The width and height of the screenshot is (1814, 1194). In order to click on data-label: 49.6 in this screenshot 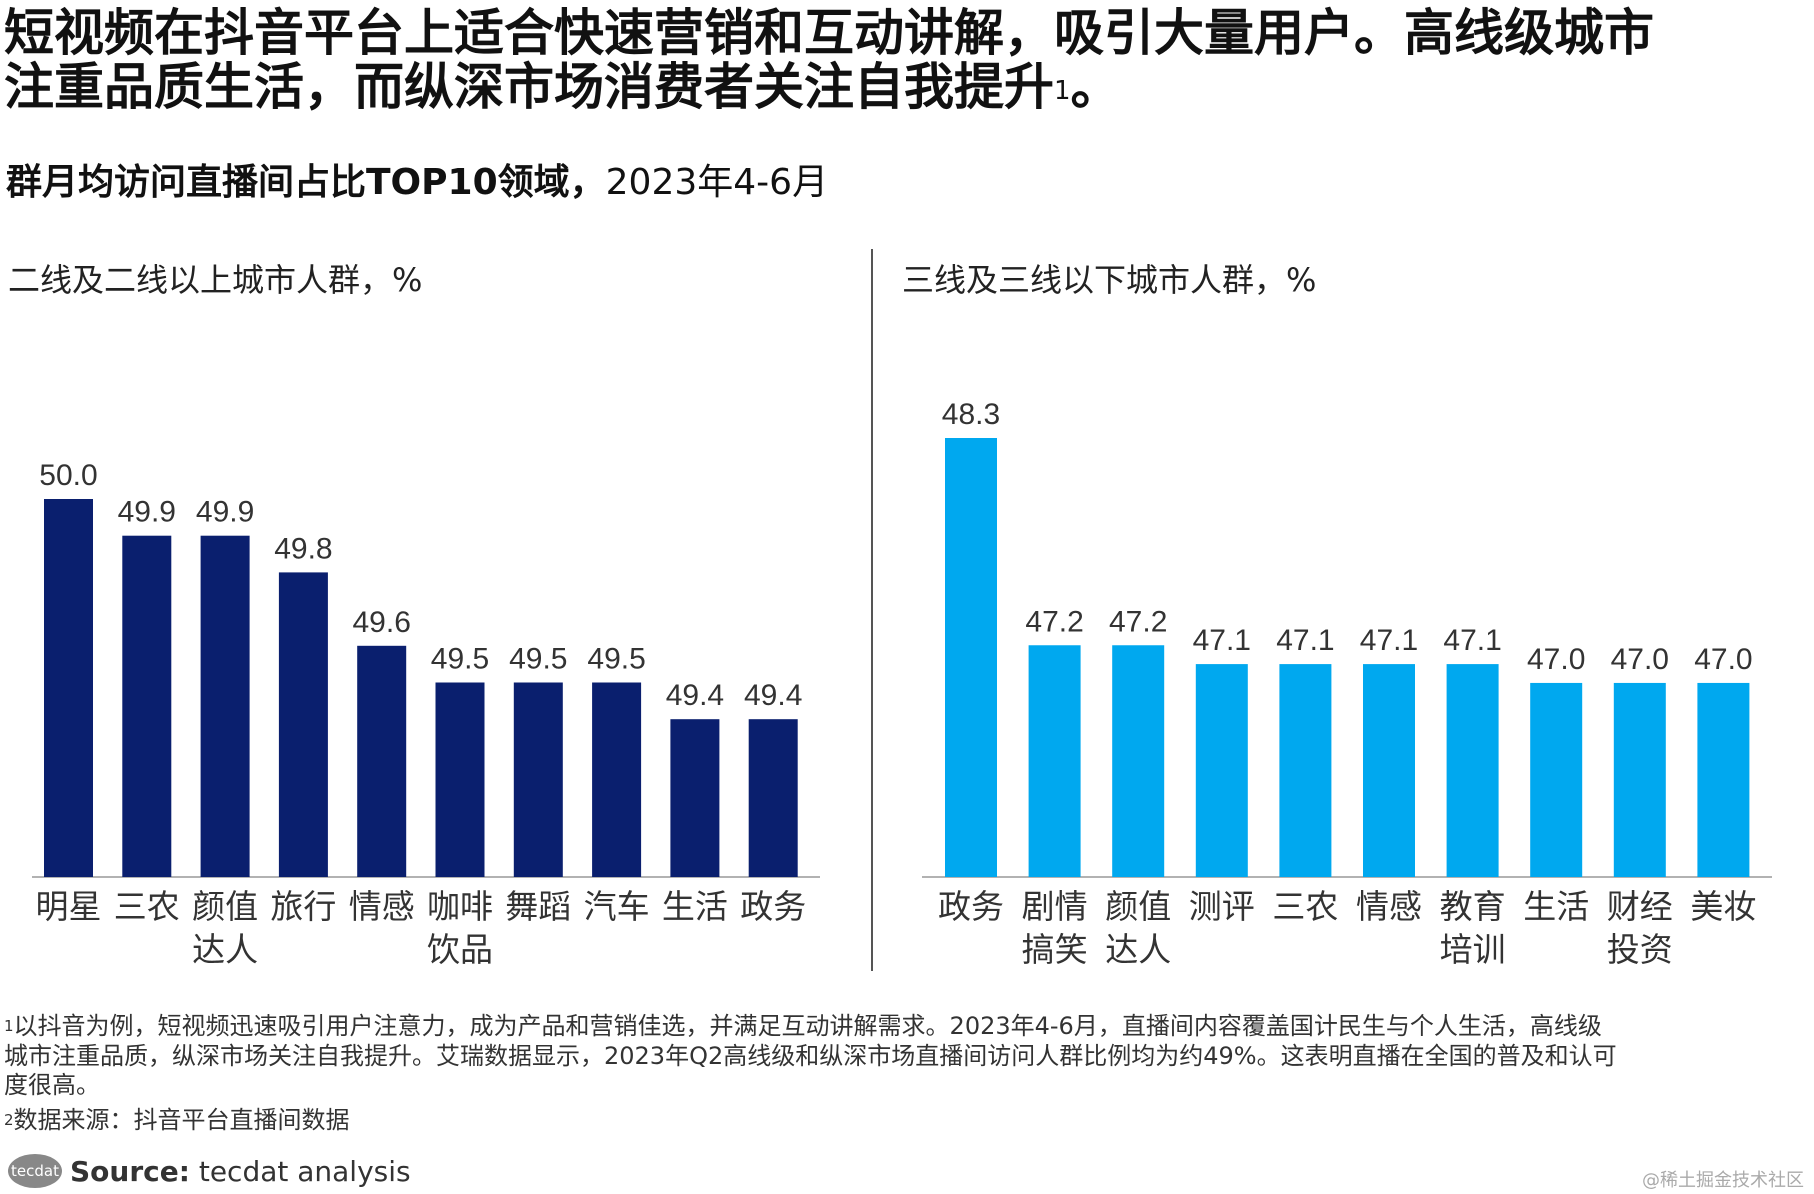, I will do `click(382, 622)`.